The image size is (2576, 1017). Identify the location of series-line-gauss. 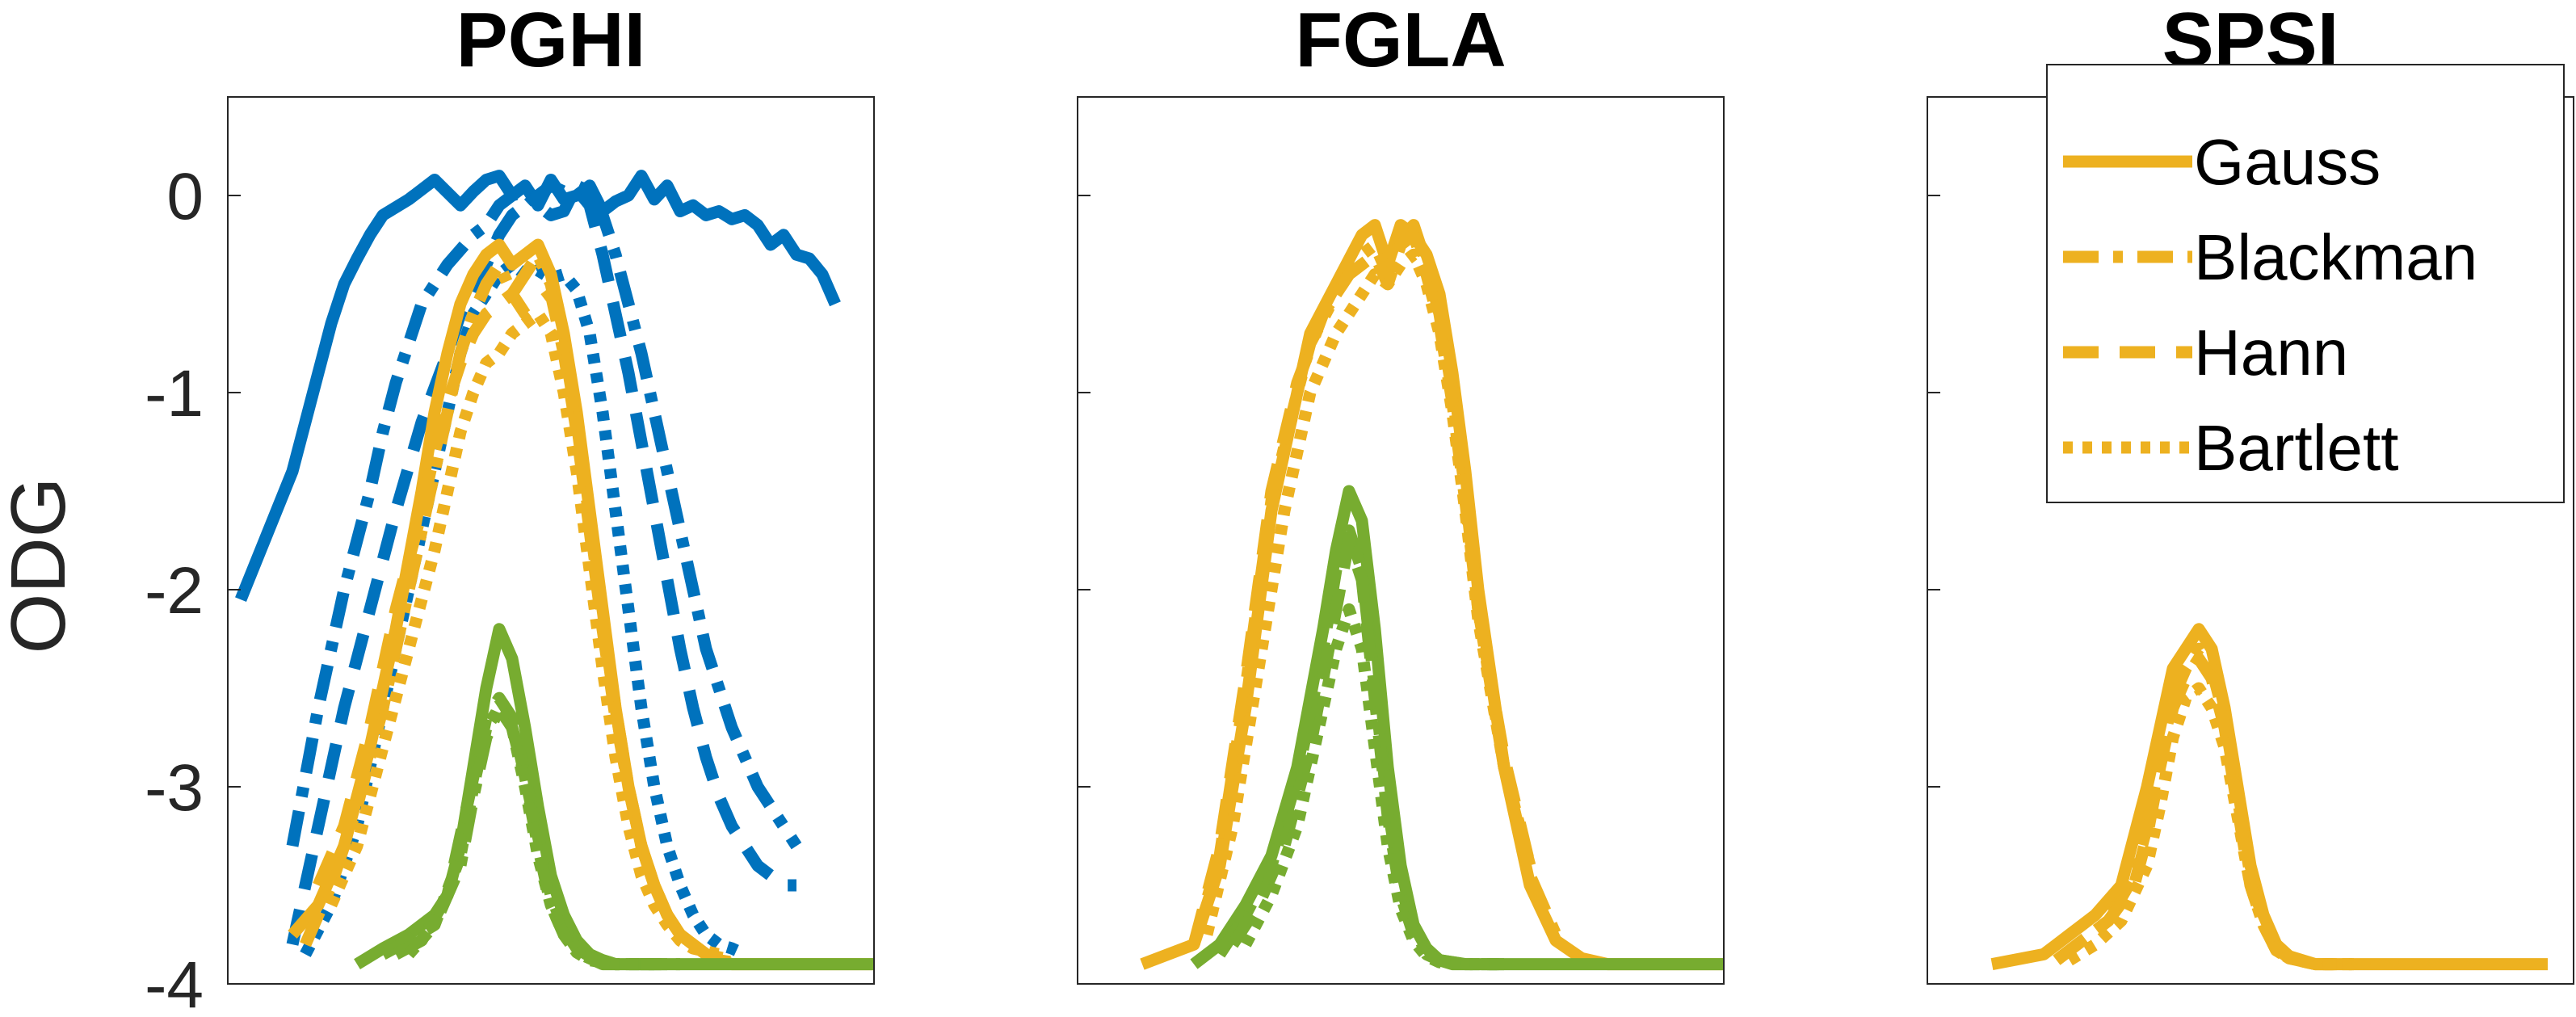
(2269, 797).